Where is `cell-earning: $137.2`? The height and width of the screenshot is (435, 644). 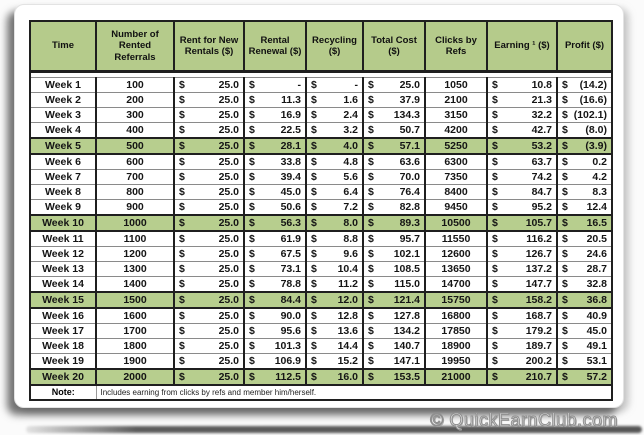
cell-earning: $137.2 is located at coordinates (521, 269).